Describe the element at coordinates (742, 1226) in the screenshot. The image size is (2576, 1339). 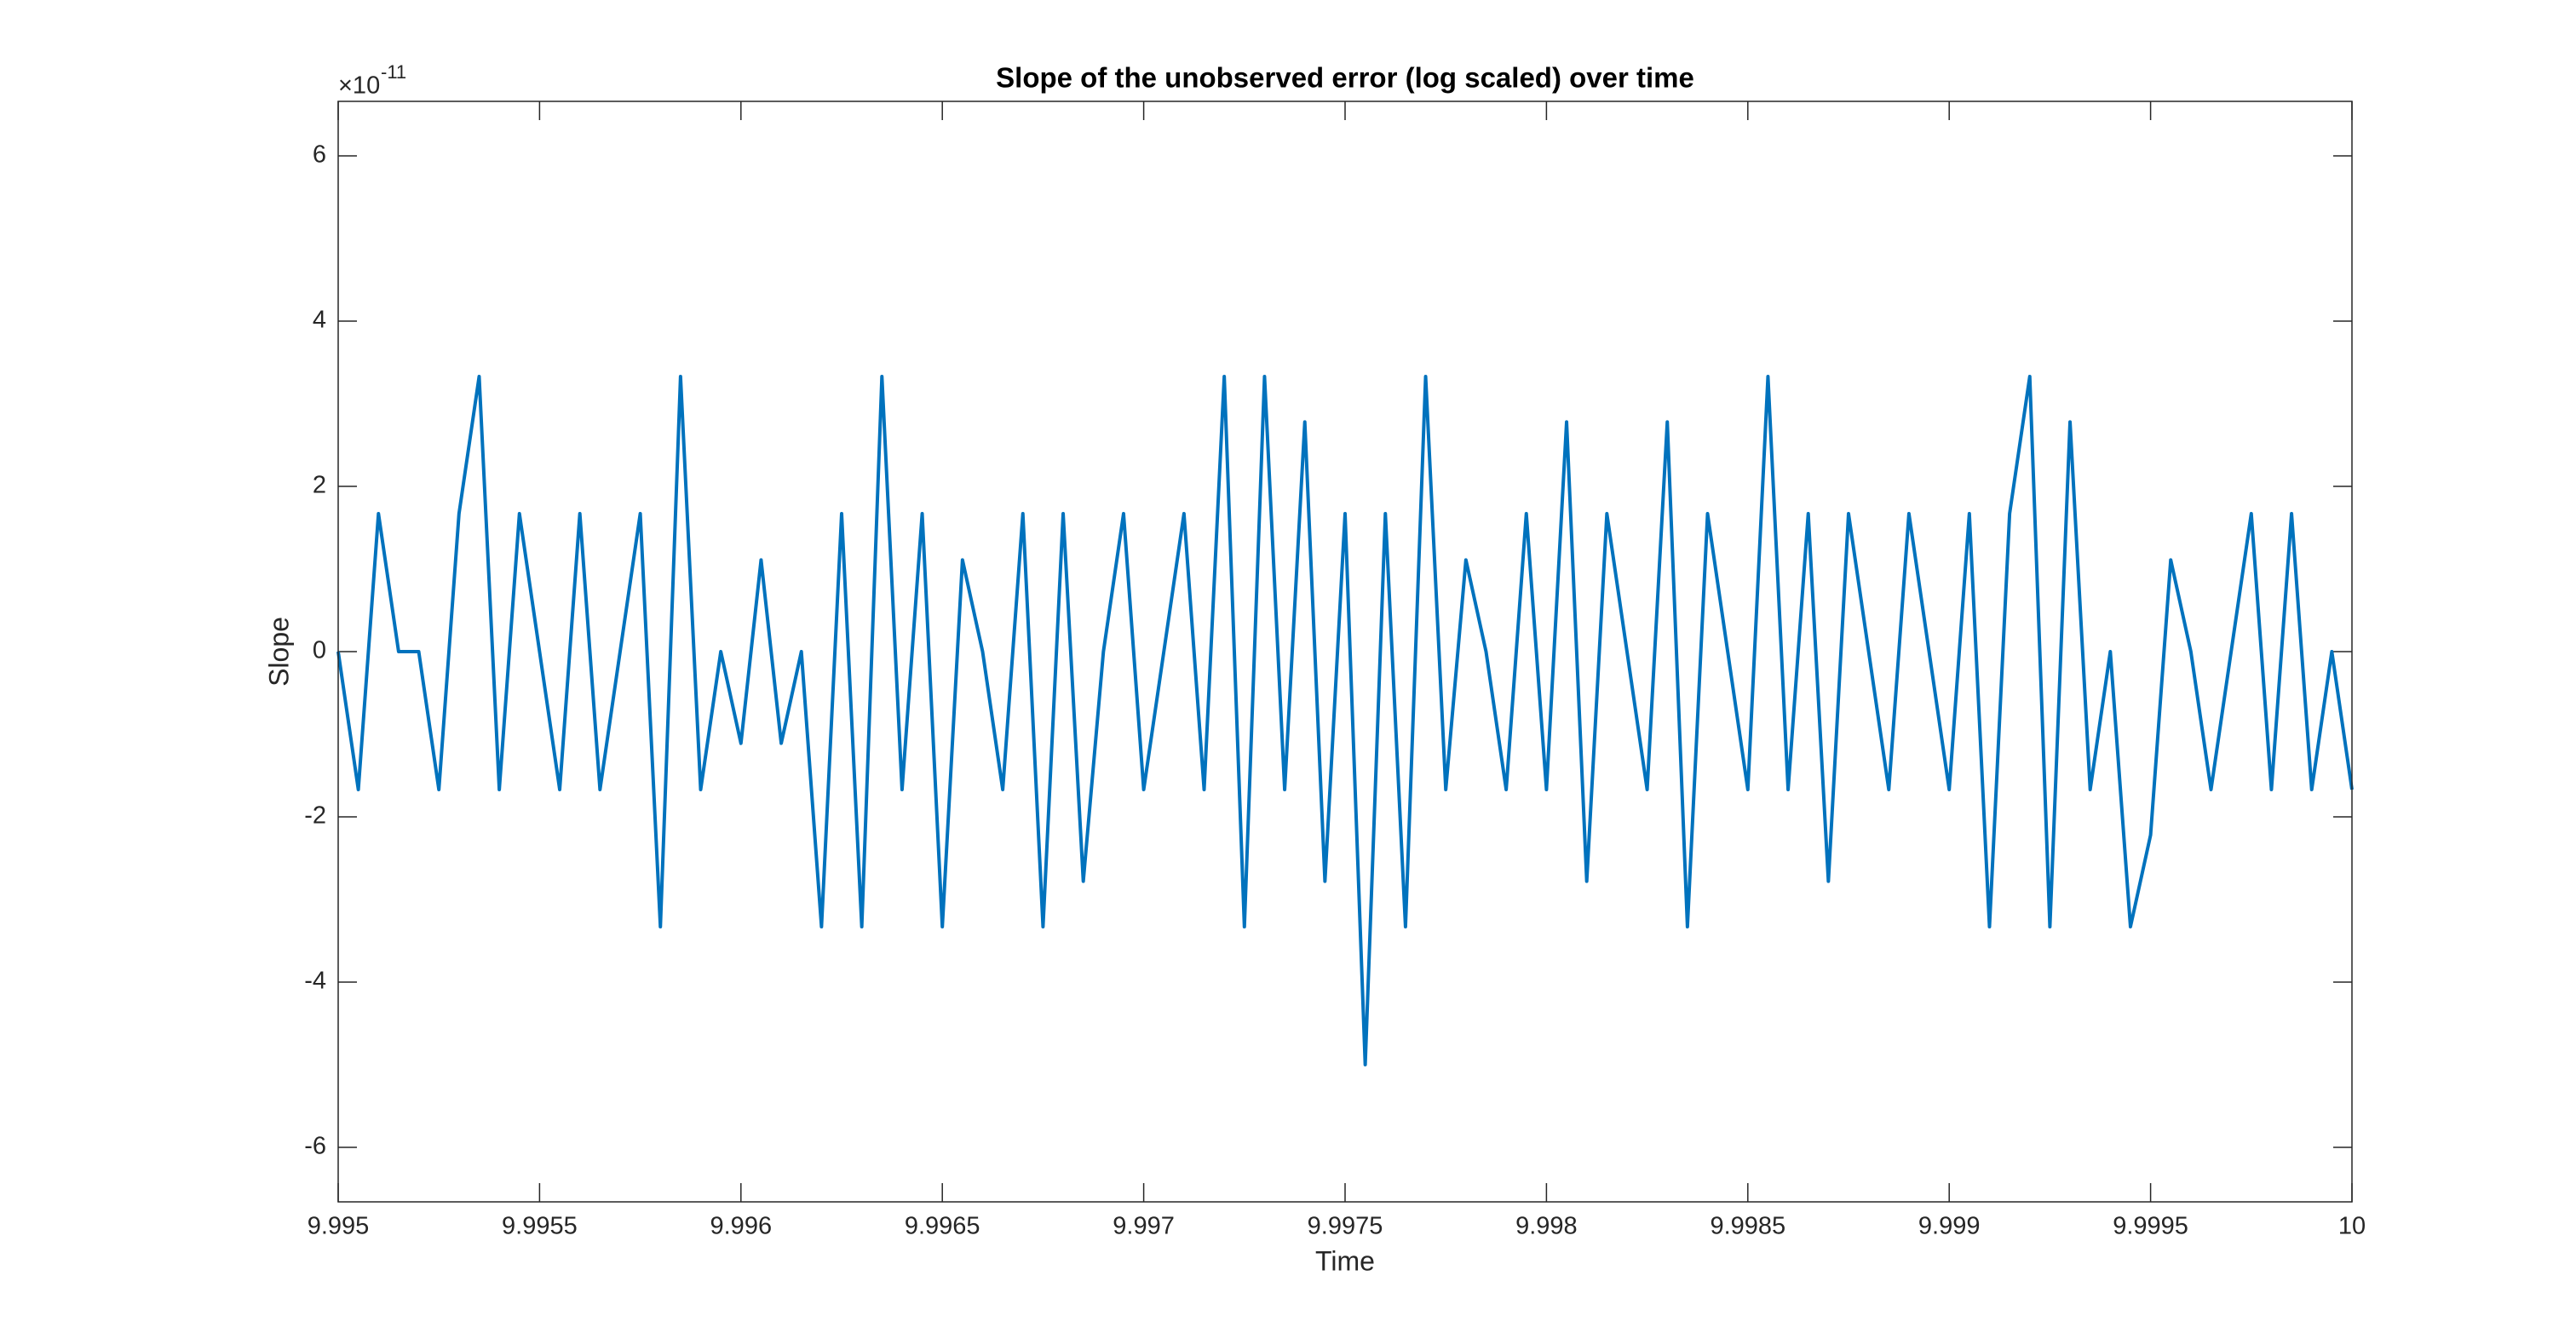
I see `x-tick-label: 9.996` at that location.